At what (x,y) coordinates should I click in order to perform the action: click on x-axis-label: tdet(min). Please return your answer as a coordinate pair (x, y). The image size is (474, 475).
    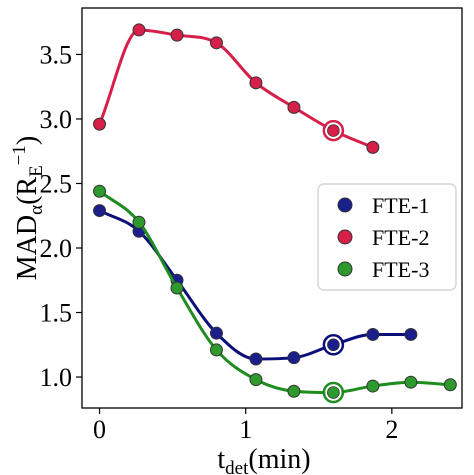
    Looking at the image, I should click on (263, 459).